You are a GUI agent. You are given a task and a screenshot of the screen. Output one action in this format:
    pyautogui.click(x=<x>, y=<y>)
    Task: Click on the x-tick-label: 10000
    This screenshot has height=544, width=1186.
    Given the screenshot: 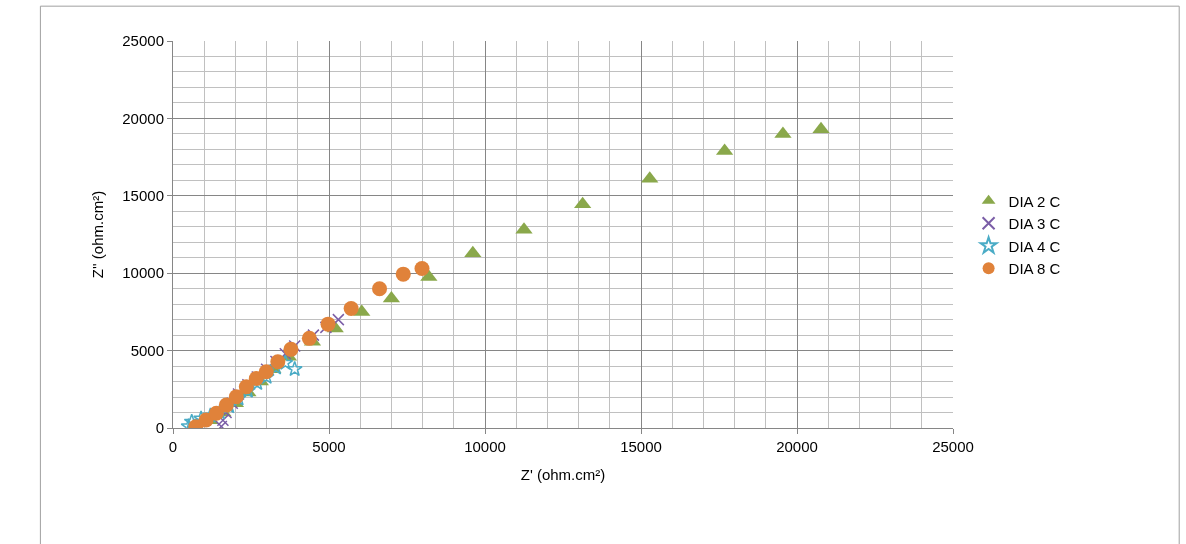 What is the action you would take?
    pyautogui.click(x=485, y=446)
    